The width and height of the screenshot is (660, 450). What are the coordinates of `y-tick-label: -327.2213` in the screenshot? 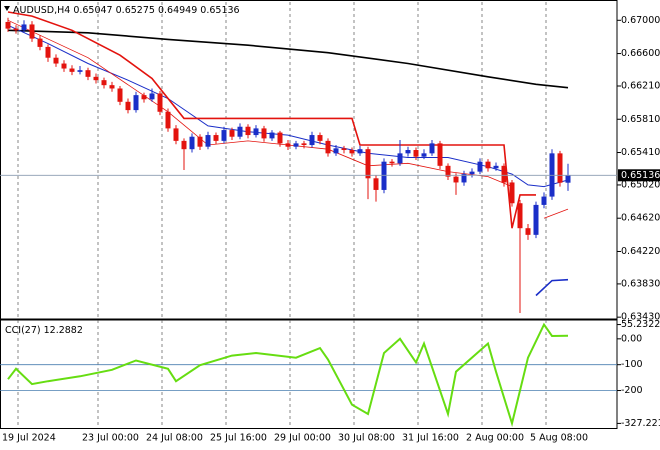 It's located at (640, 423).